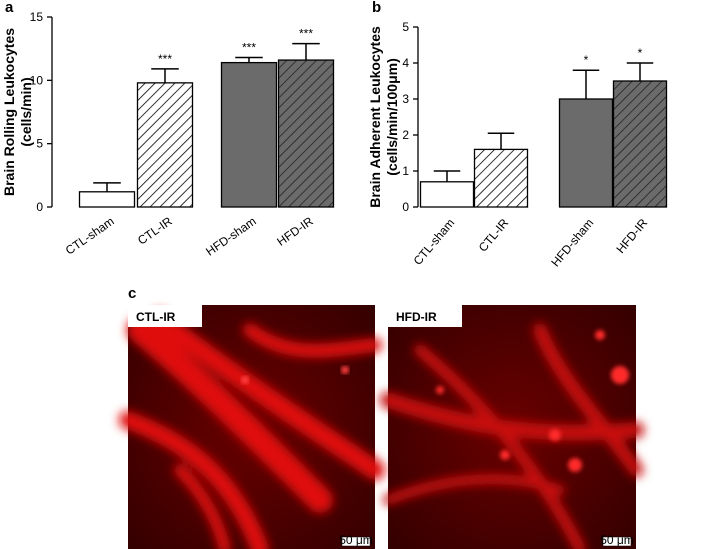 This screenshot has height=549, width=707. What do you see at coordinates (132, 293) in the screenshot?
I see `panel-label: c` at bounding box center [132, 293].